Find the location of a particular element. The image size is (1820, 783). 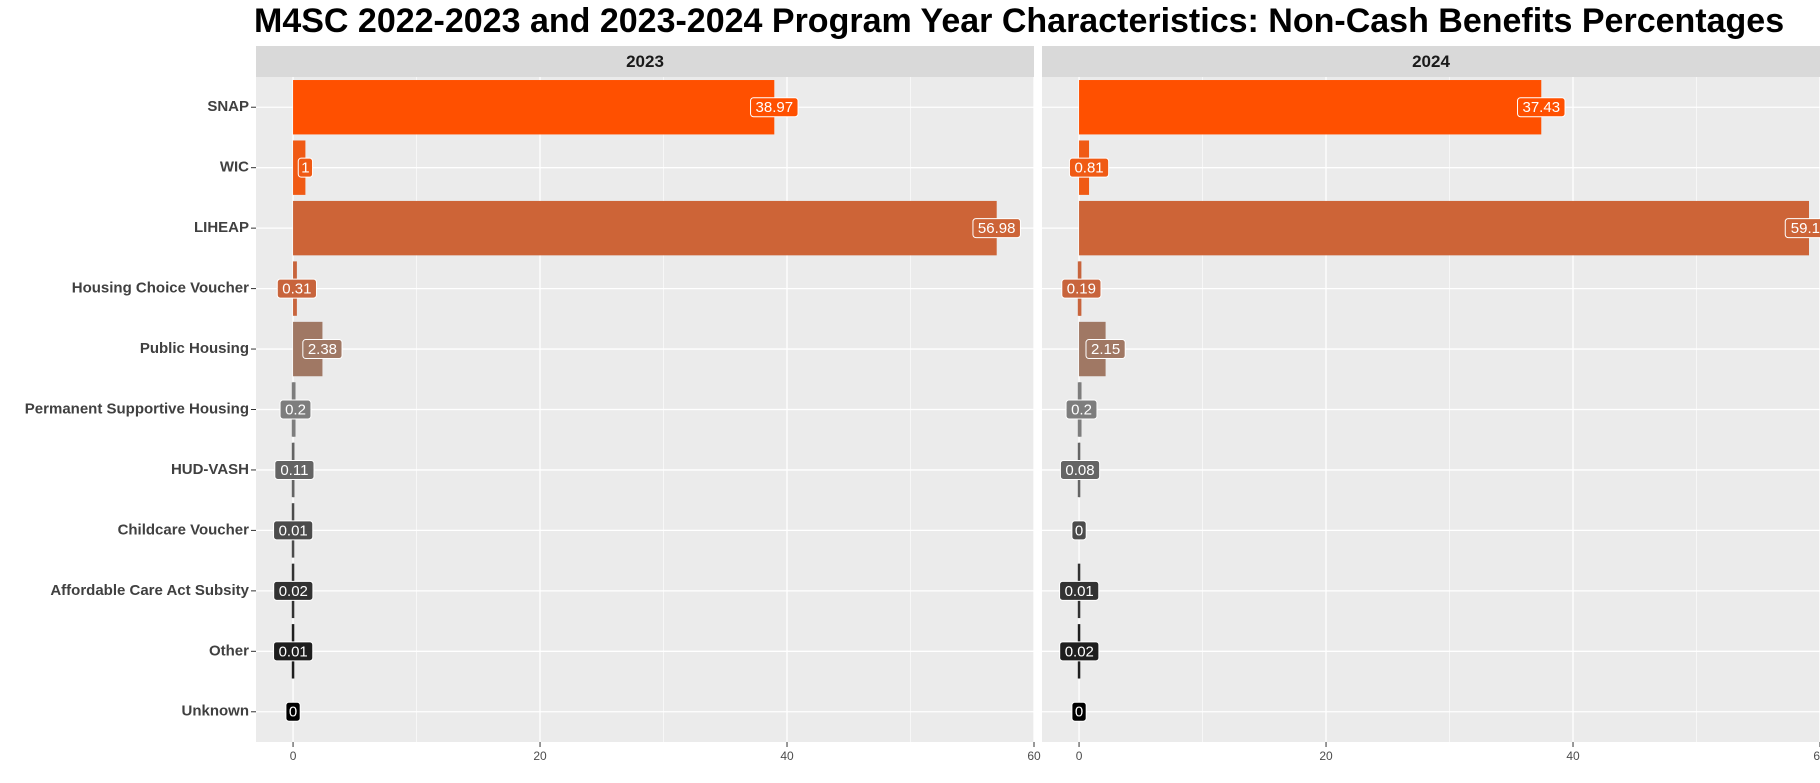

data-label: 0.11 is located at coordinates (294, 470).